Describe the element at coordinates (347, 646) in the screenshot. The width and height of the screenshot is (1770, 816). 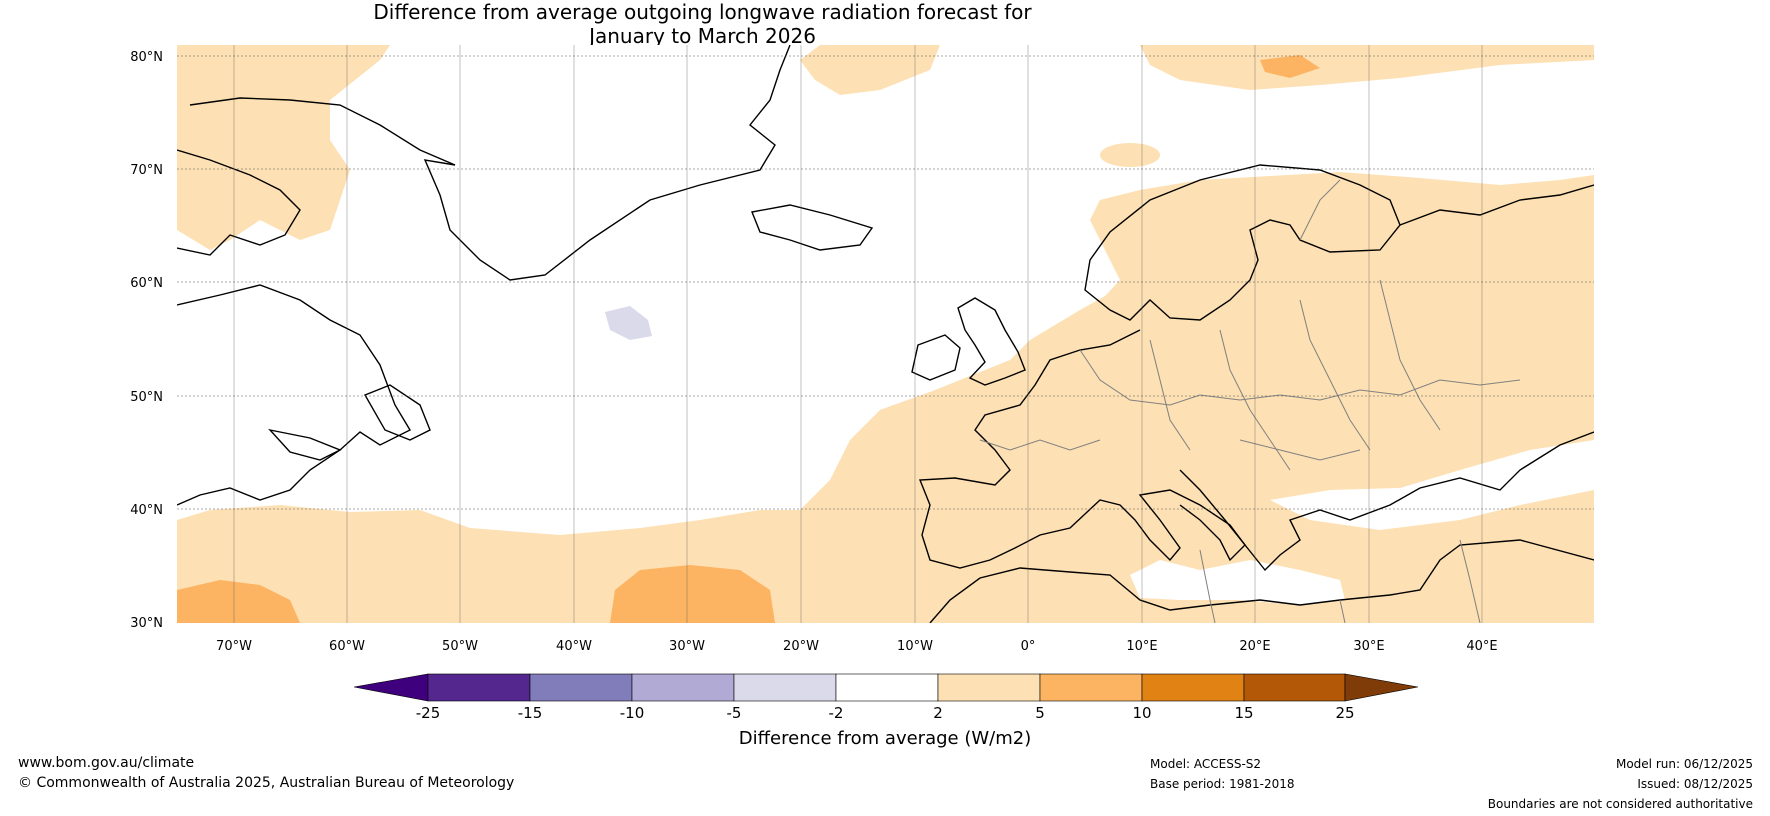
I see `lon-label-60w: 60°W` at that location.